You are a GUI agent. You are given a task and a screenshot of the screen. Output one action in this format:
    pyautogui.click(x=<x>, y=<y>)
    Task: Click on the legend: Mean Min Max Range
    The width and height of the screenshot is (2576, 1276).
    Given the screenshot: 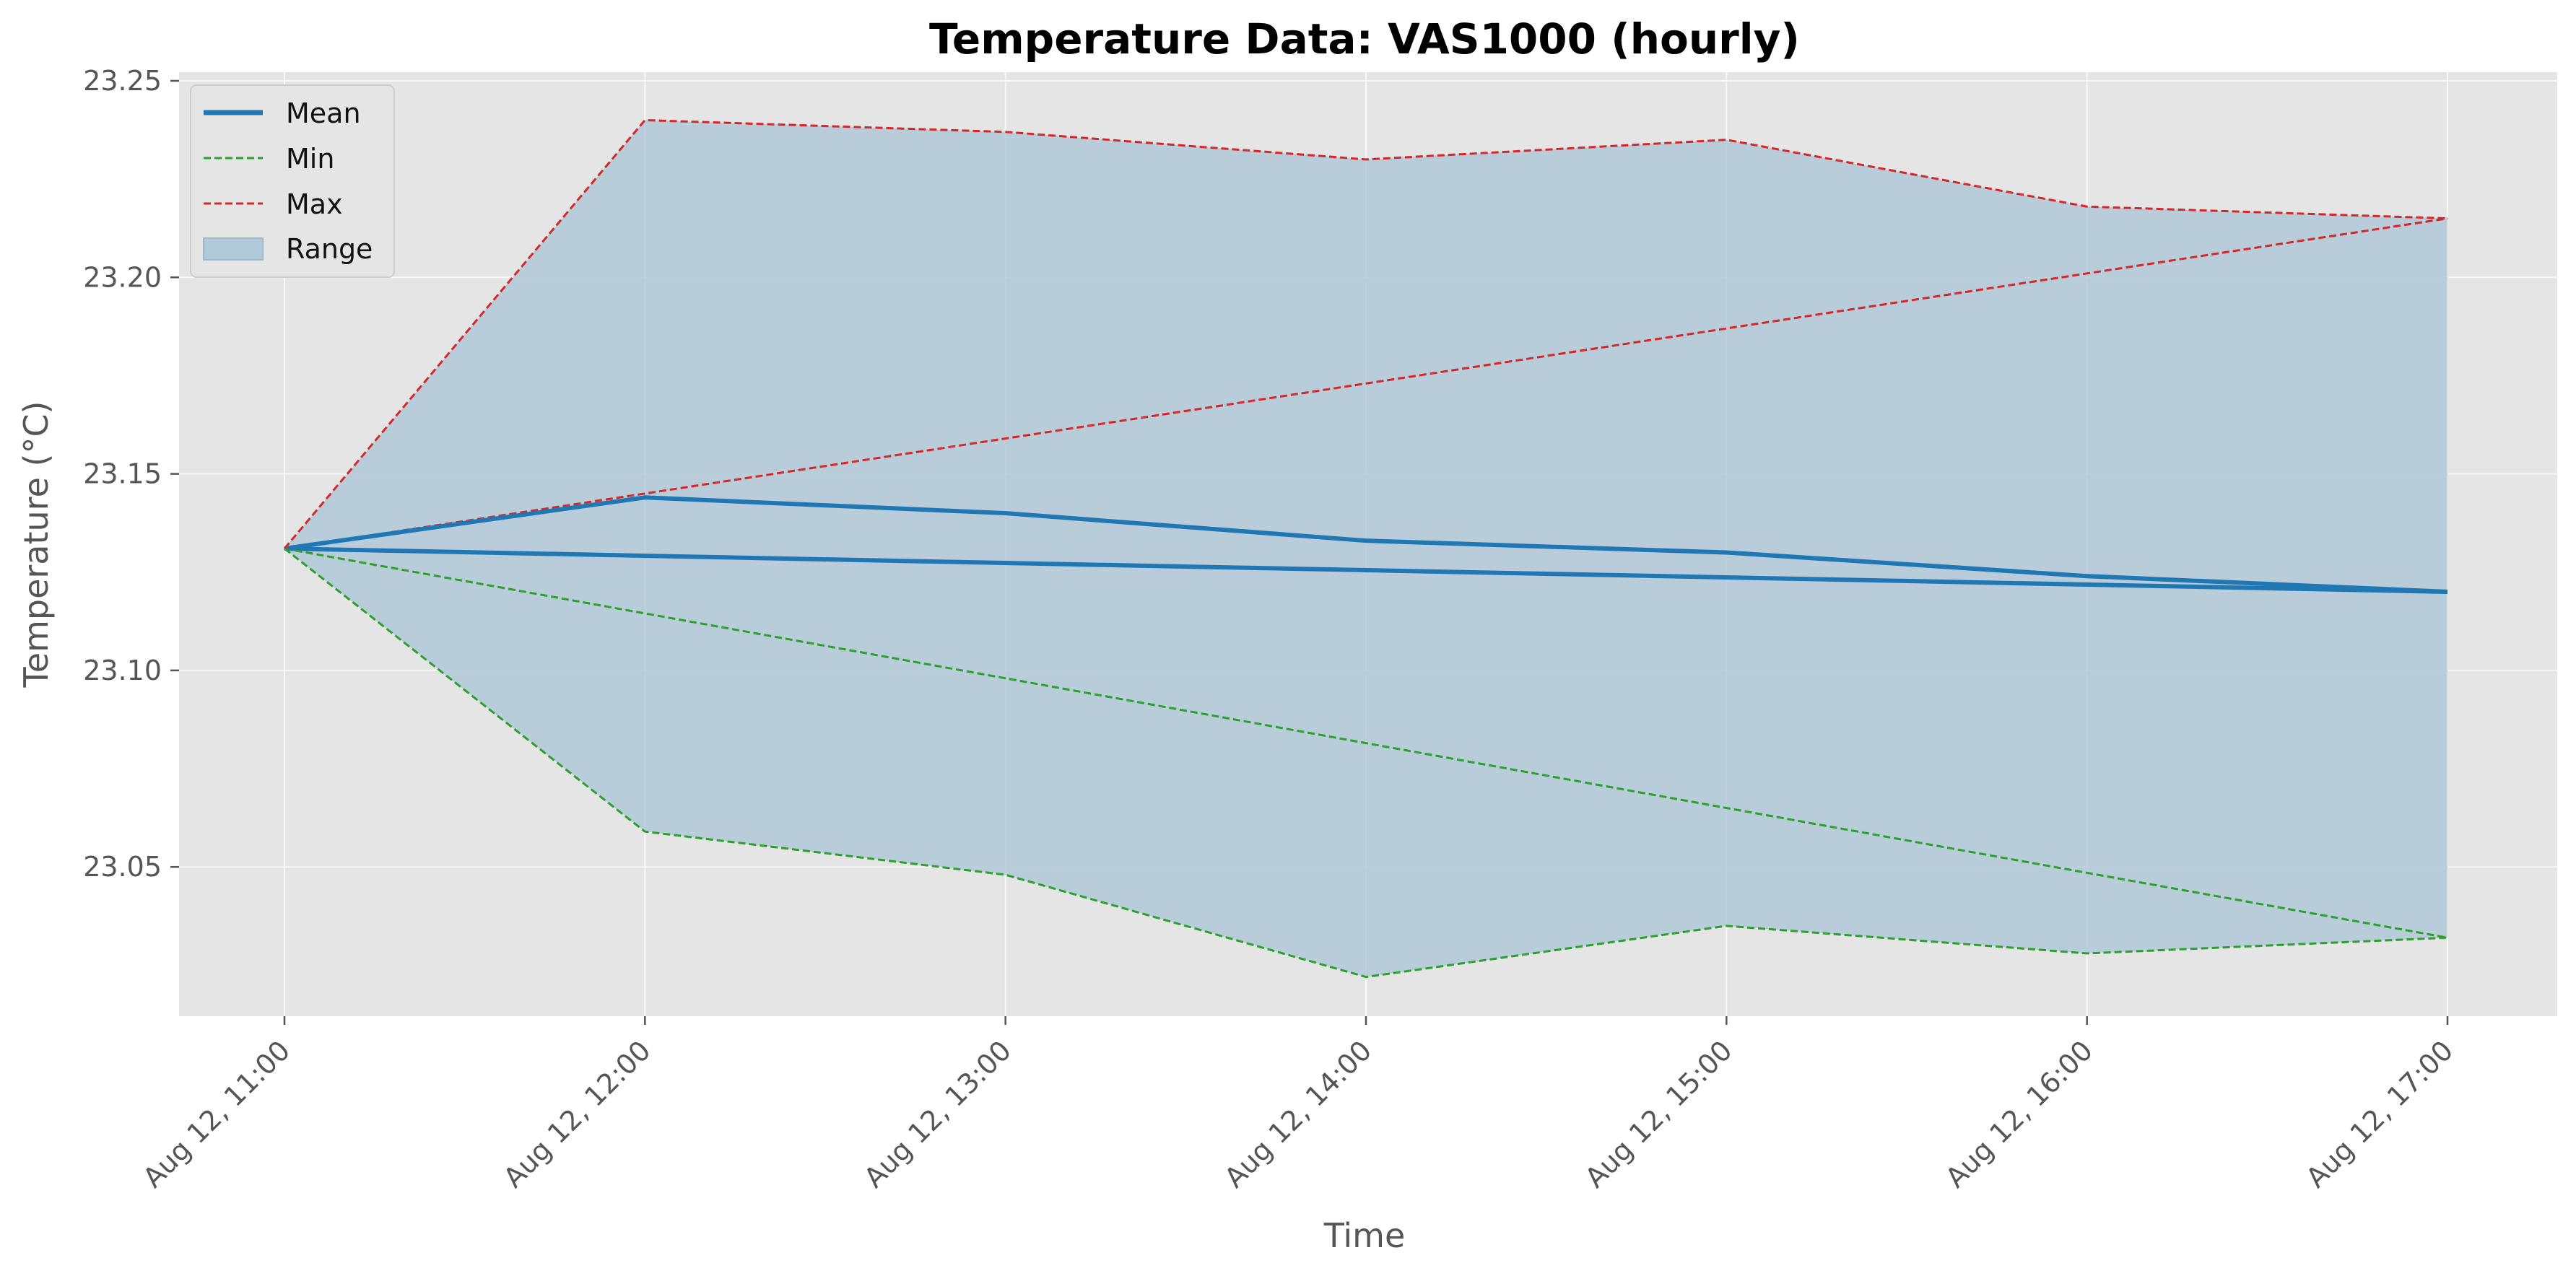 What is the action you would take?
    pyautogui.click(x=292, y=181)
    